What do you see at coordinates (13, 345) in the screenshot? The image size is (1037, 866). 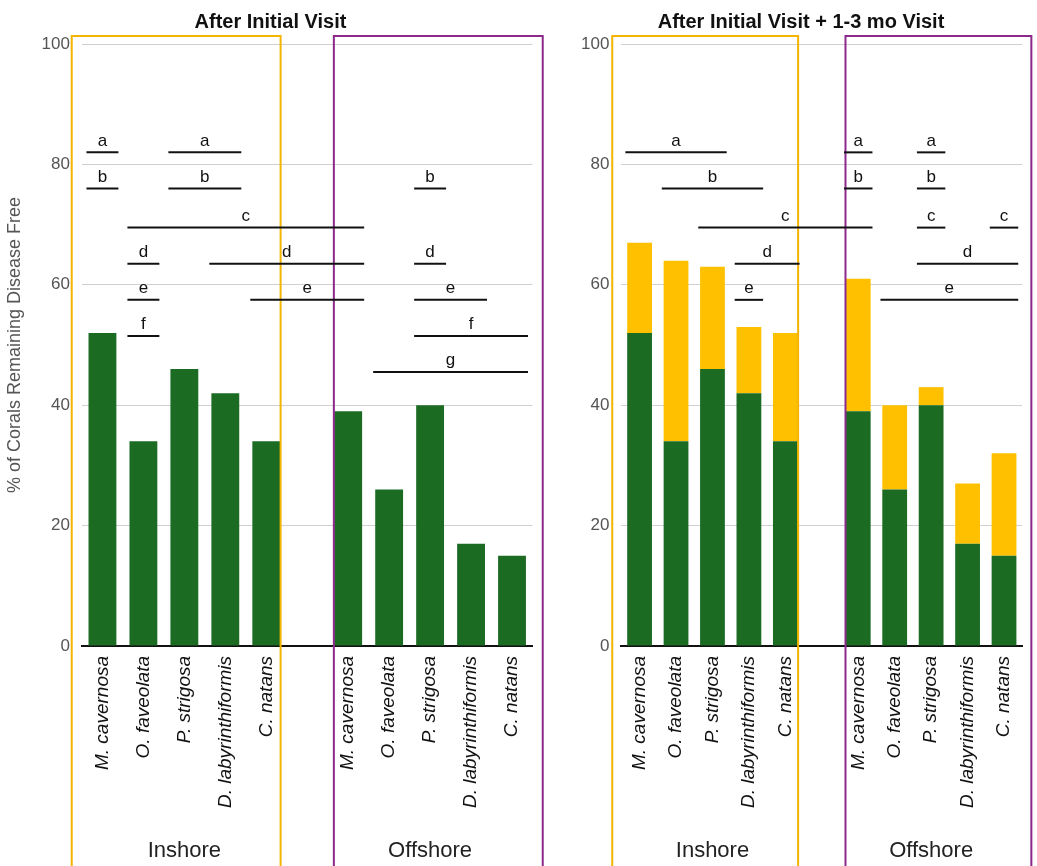 I see `y-axis-title: % of Corals Remaining Disease Free` at bounding box center [13, 345].